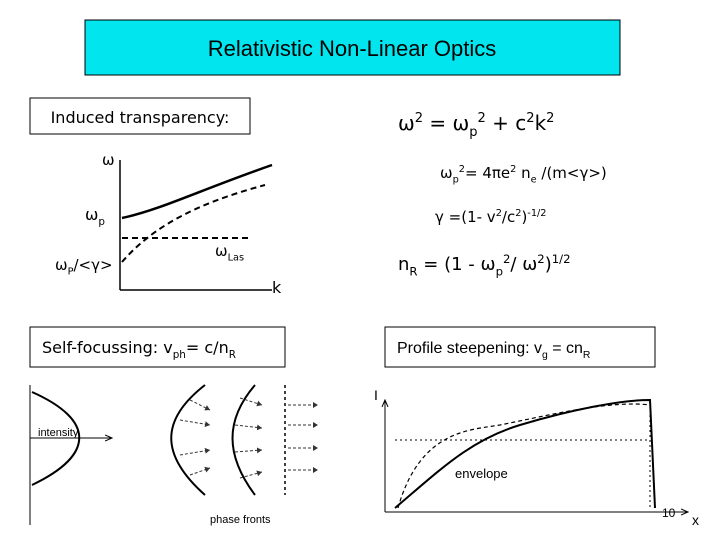 The height and width of the screenshot is (540, 720). Describe the element at coordinates (469, 348) in the screenshot. I see `text-part: Profile steepening: v` at that location.